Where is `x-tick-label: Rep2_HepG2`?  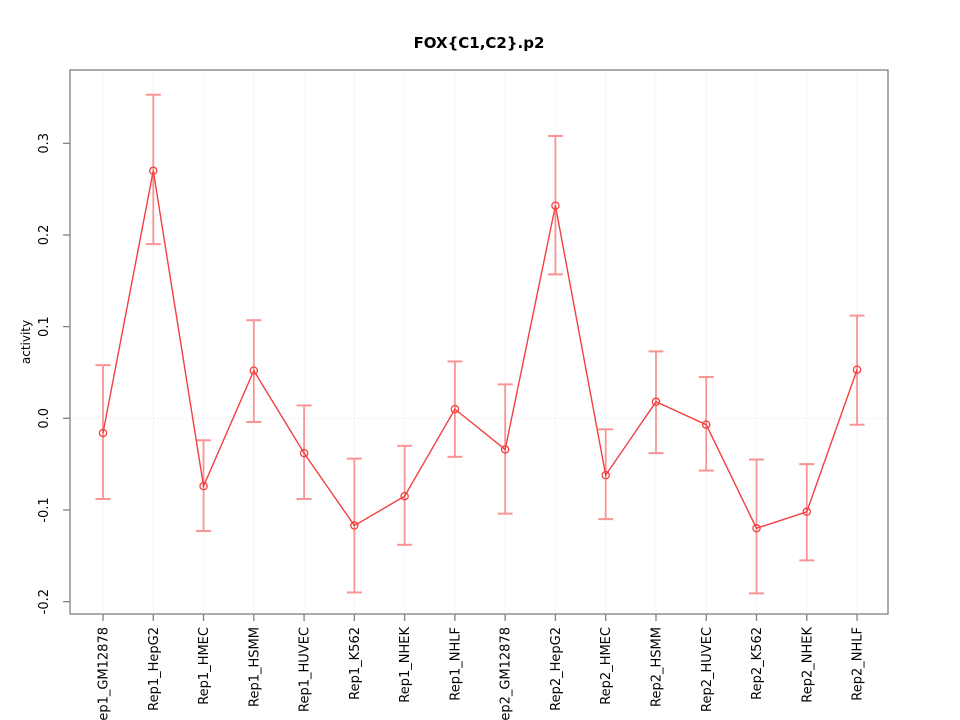
x-tick-label: Rep2_HepG2 is located at coordinates (556, 669).